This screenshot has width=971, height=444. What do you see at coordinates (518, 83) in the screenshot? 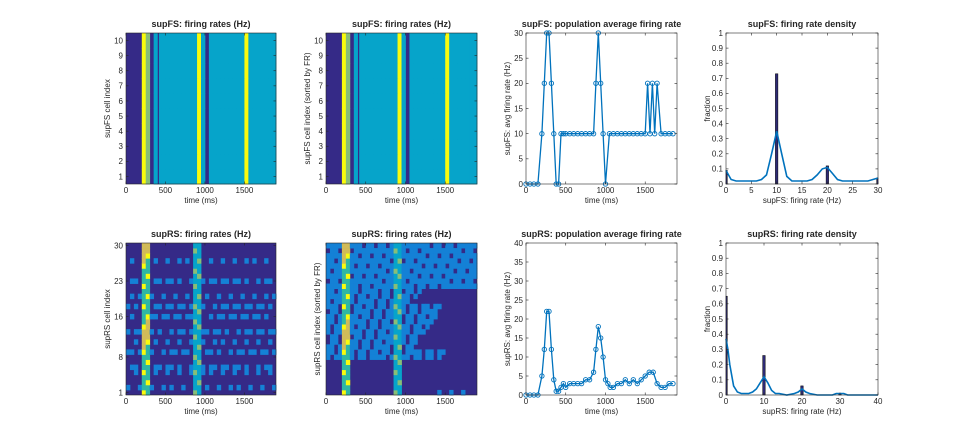
I see `y-tick-label: 20` at bounding box center [518, 83].